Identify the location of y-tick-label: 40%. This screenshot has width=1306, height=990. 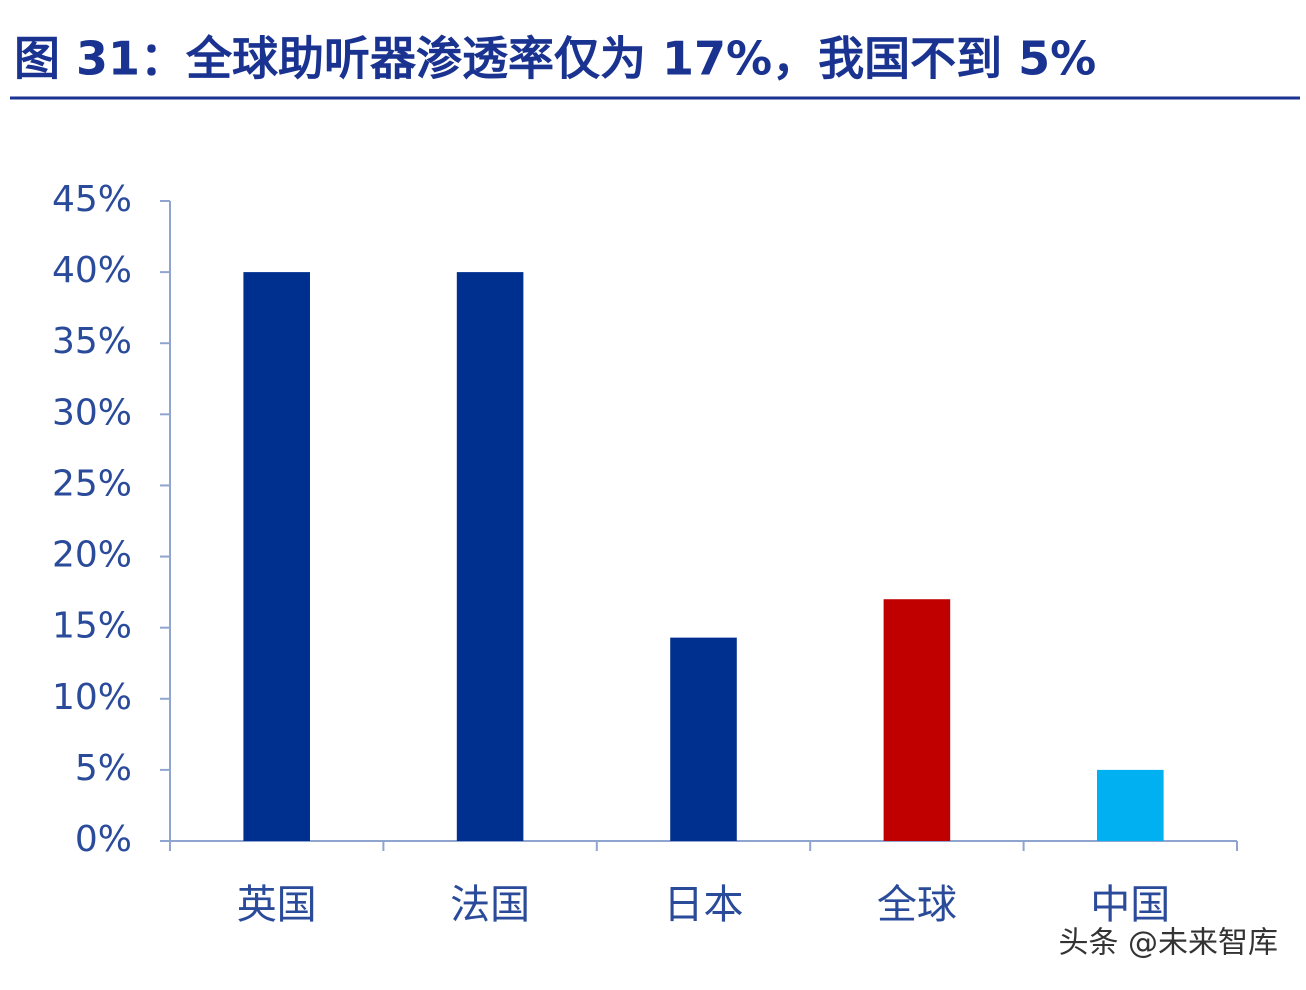
(92, 270).